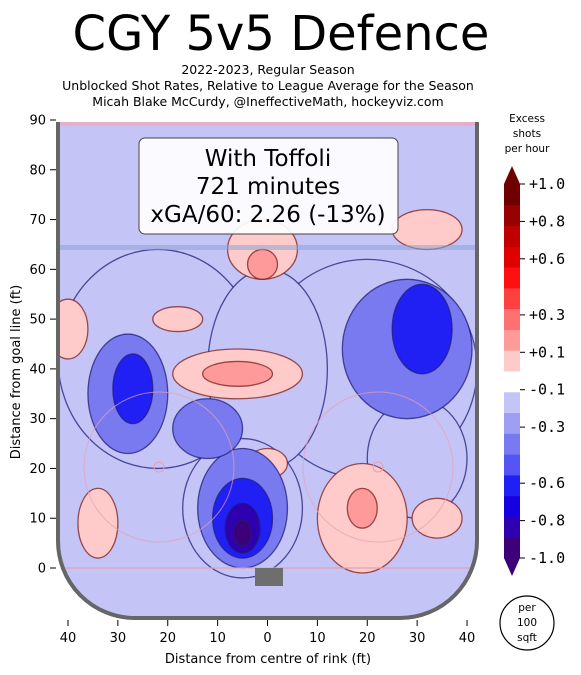 Image resolution: width=581 pixels, height=675 pixels. I want to click on colorbar-title-line-2: shots, so click(527, 134).